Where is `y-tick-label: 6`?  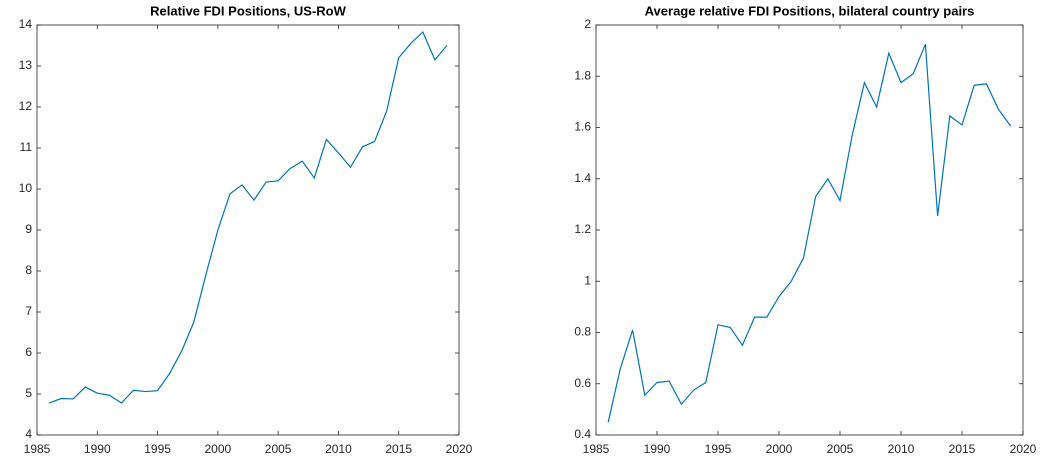 y-tick-label: 6 is located at coordinates (28, 352).